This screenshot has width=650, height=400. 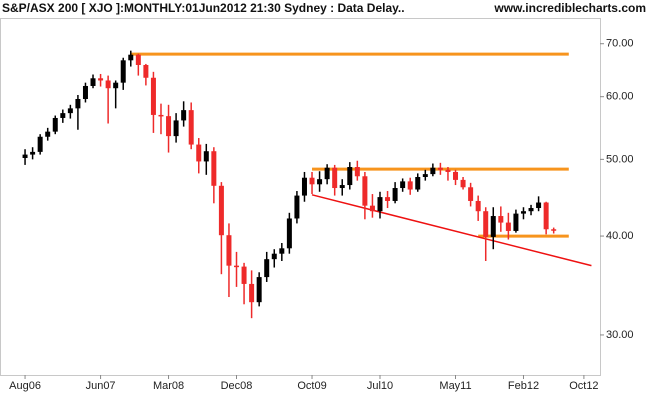 What do you see at coordinates (620, 335) in the screenshot?
I see `y-tick-label: 30.00` at bounding box center [620, 335].